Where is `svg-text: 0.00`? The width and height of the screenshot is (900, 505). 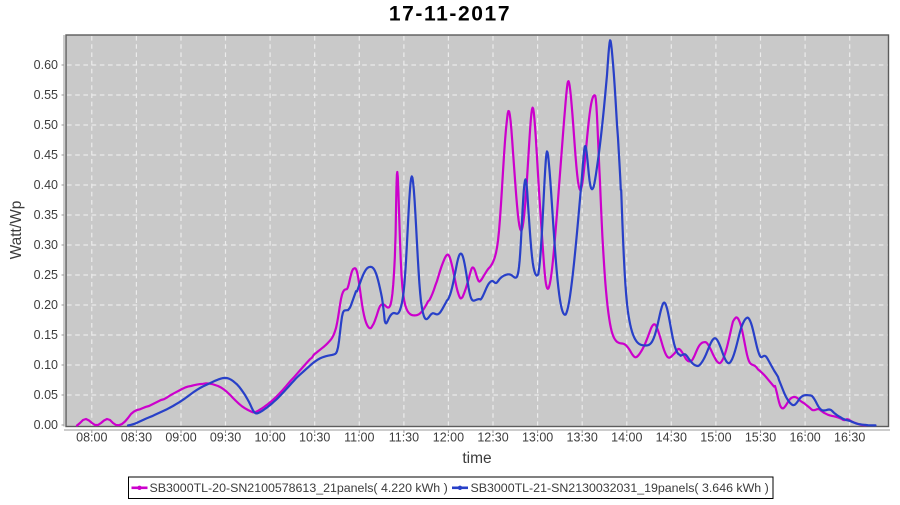 svg-text: 0.00 is located at coordinates (46, 425).